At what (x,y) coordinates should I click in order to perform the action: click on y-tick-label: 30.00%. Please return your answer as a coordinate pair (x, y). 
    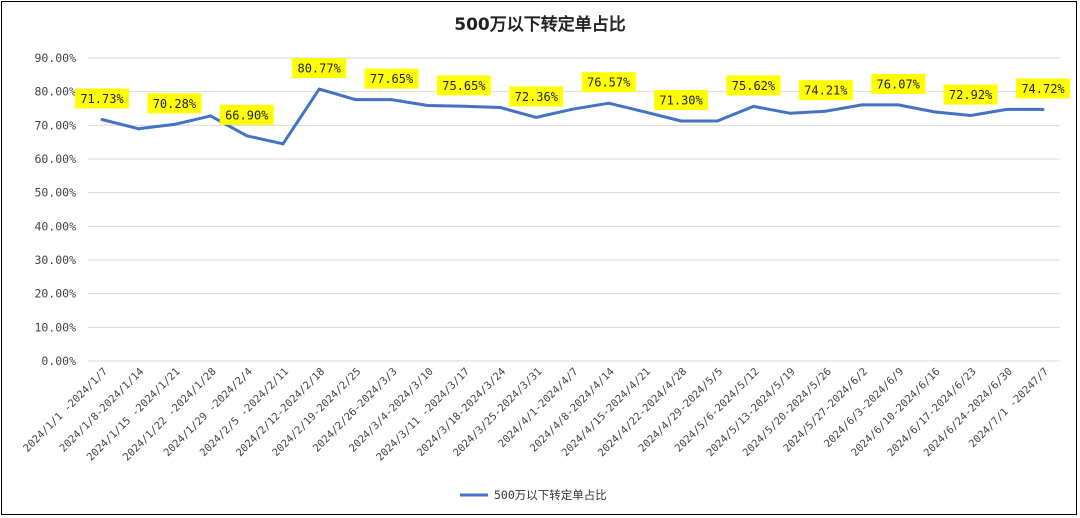
    Looking at the image, I should click on (55, 260).